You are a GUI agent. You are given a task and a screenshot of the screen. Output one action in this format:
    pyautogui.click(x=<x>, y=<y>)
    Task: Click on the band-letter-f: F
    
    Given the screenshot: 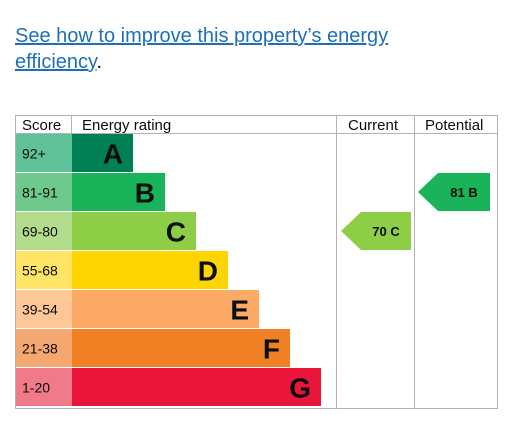 What is the action you would take?
    pyautogui.click(x=271, y=349)
    